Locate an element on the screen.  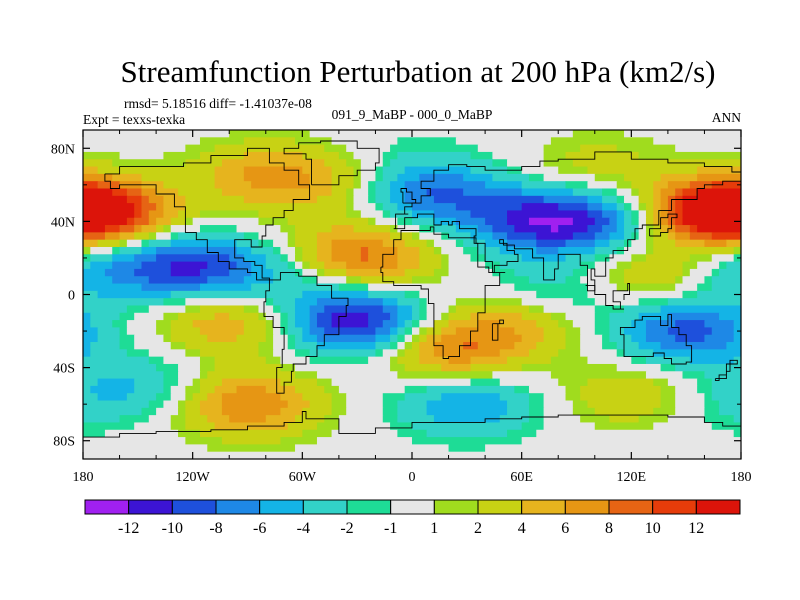
x-tick-label: 120E is located at coordinates (632, 477).